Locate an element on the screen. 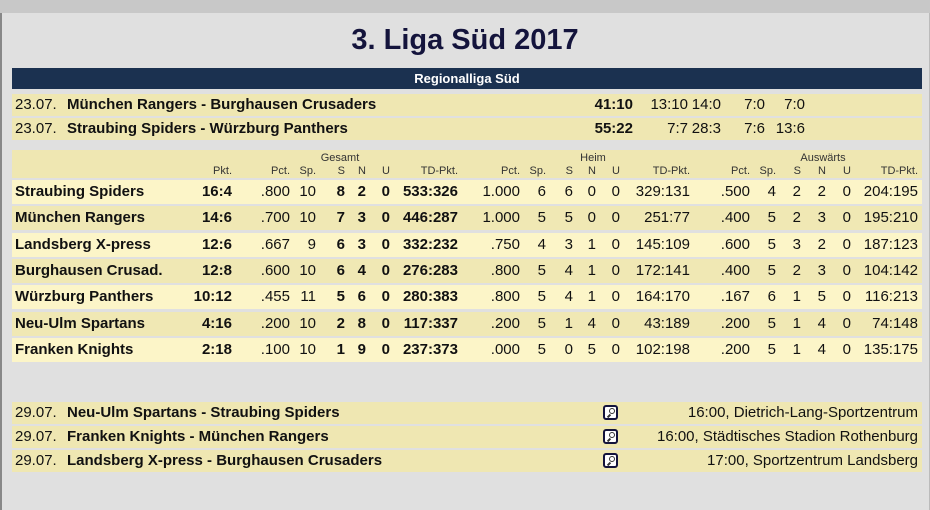 This screenshot has width=930, height=510. stat-cell: .750 is located at coordinates (505, 244).